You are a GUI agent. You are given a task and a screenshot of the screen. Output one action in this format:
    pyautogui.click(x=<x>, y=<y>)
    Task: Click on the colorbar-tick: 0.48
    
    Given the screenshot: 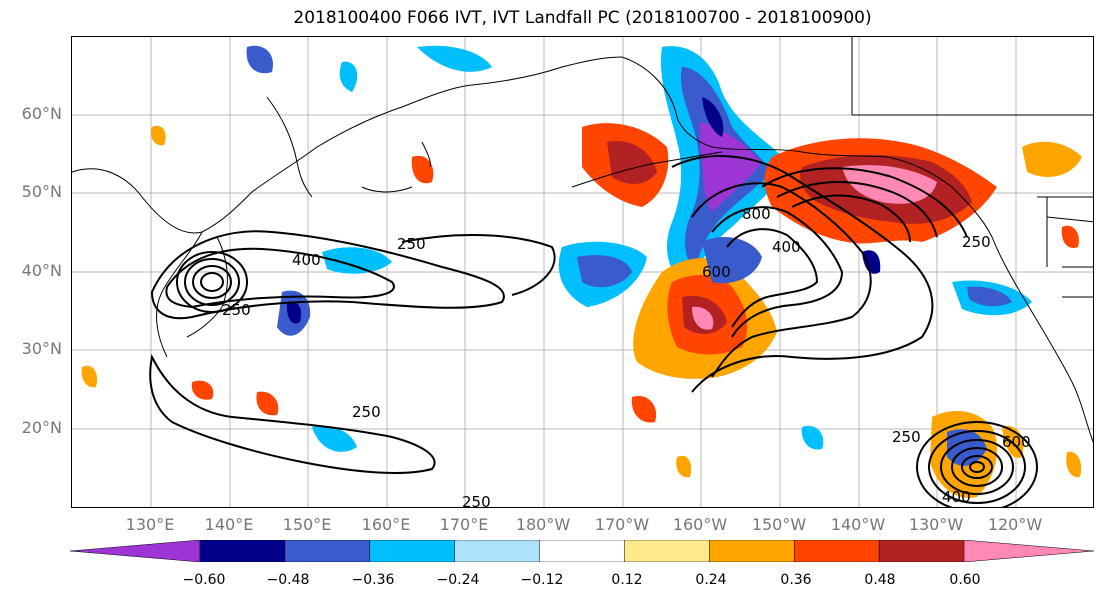 What is the action you would take?
    pyautogui.click(x=880, y=580)
    